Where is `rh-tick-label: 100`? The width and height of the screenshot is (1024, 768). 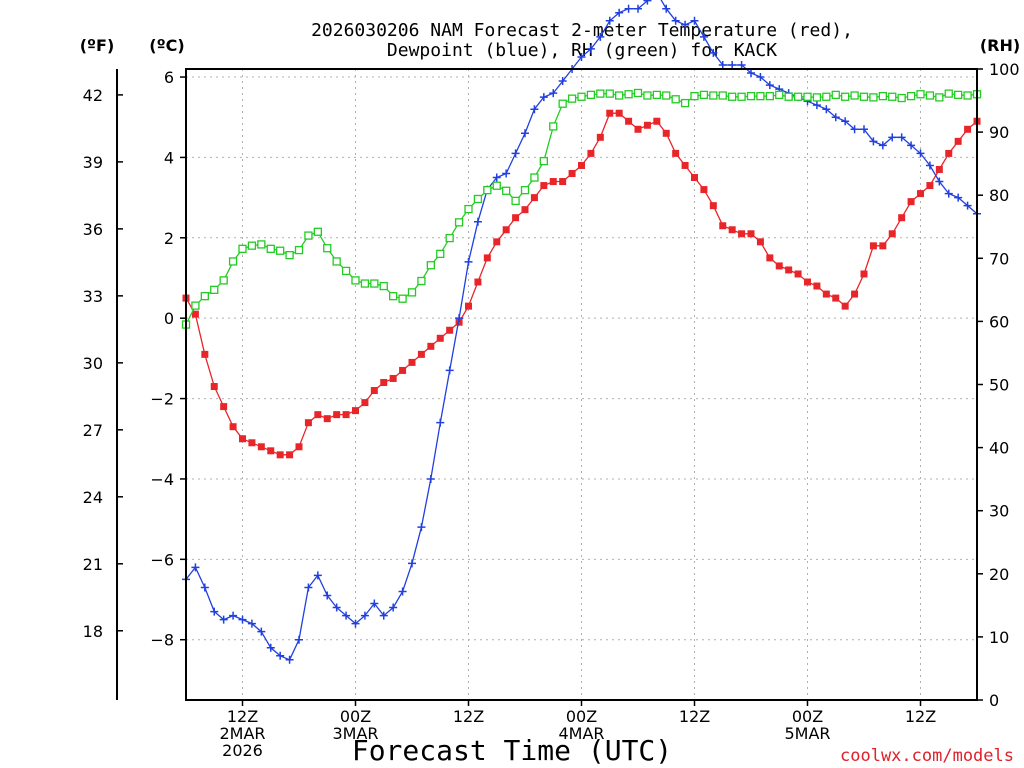 rh-tick-label: 100 is located at coordinates (1004, 69).